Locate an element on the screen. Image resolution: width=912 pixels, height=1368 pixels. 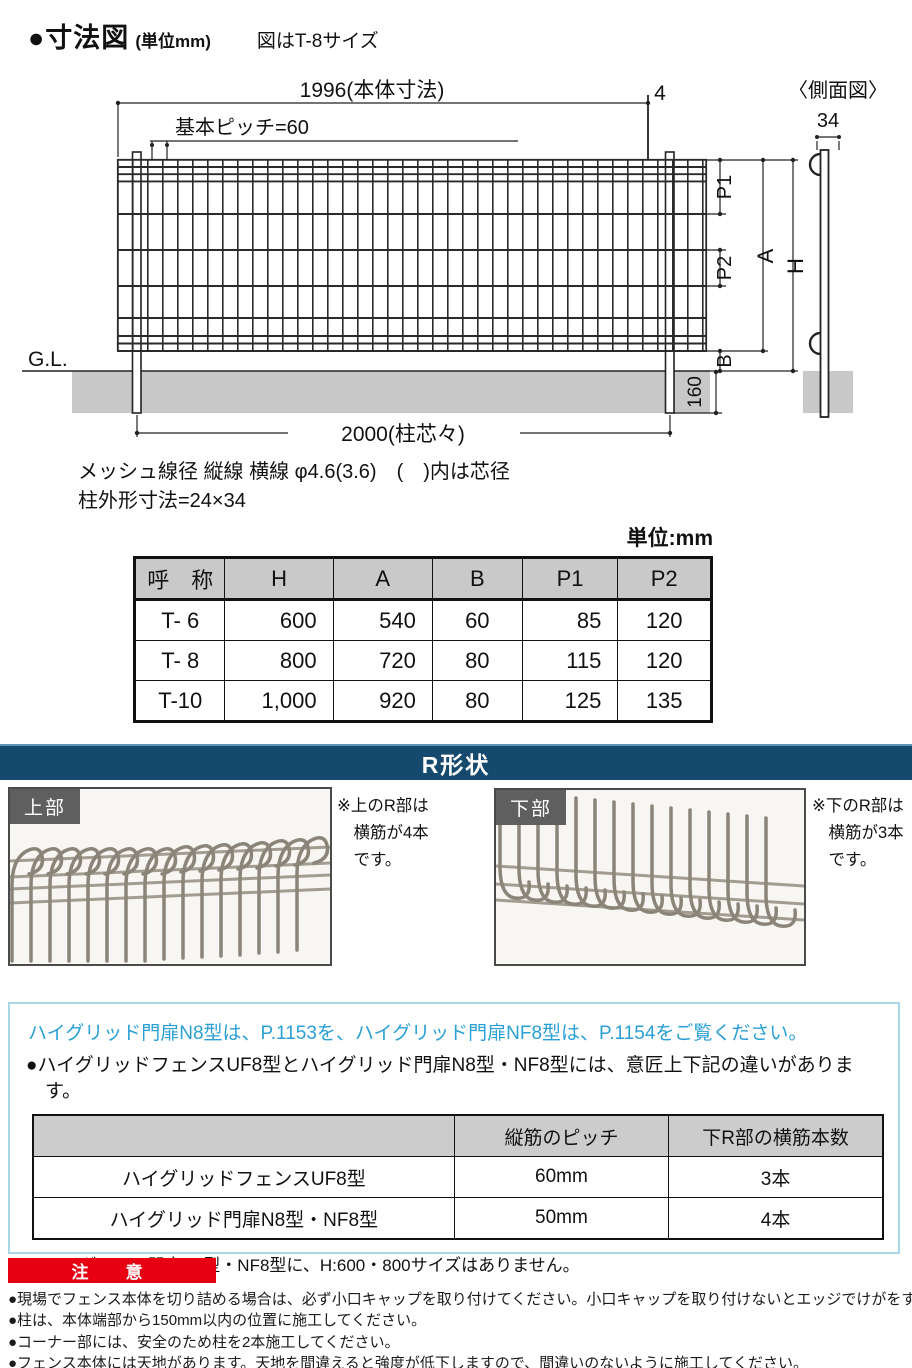
size-table-row: T- 8 800 720 80 115 120 is located at coordinates (422, 660).